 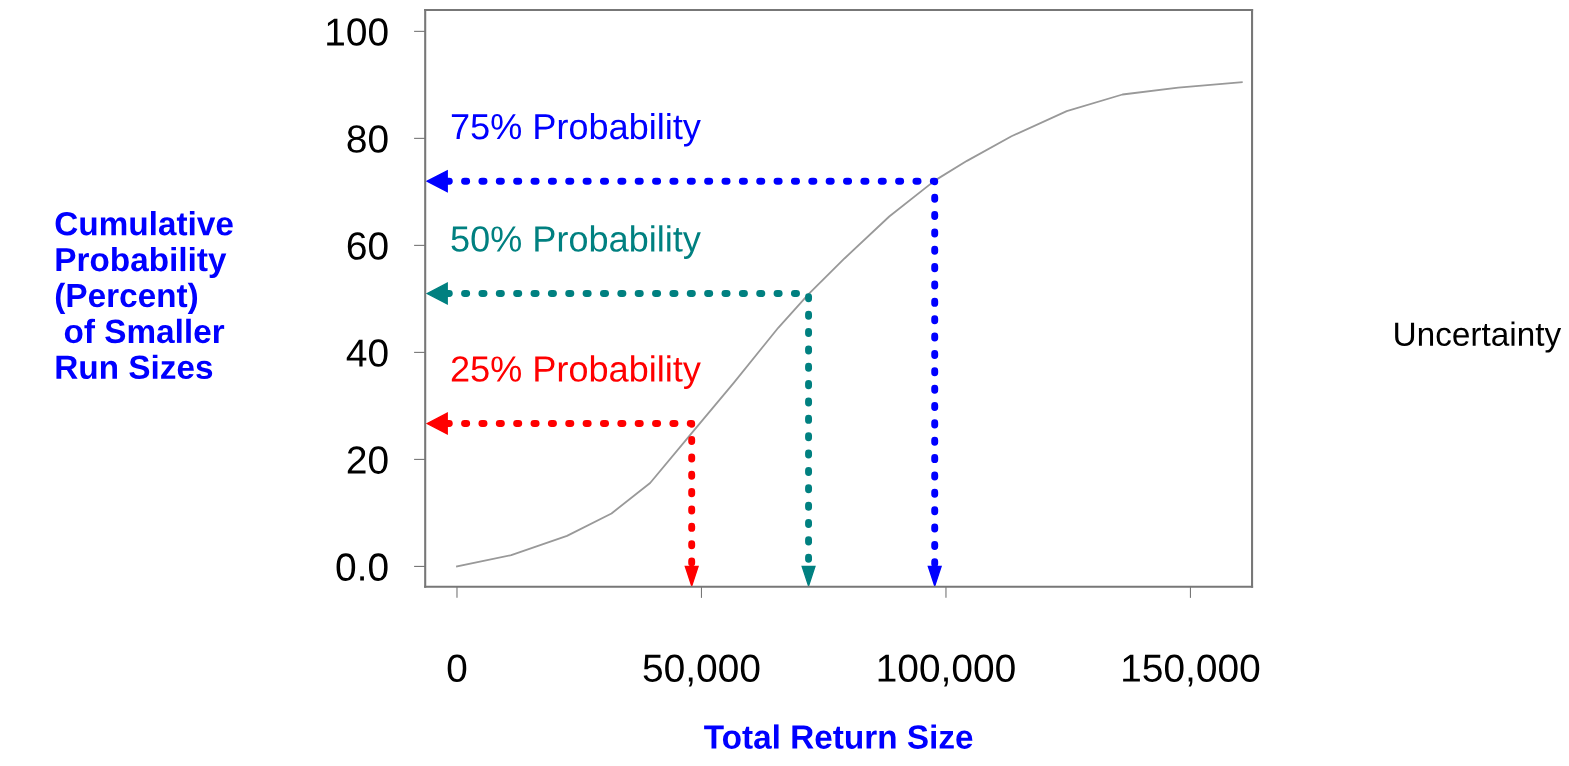 What do you see at coordinates (576, 242) in the screenshot?
I see `annotation: 50% Probability` at bounding box center [576, 242].